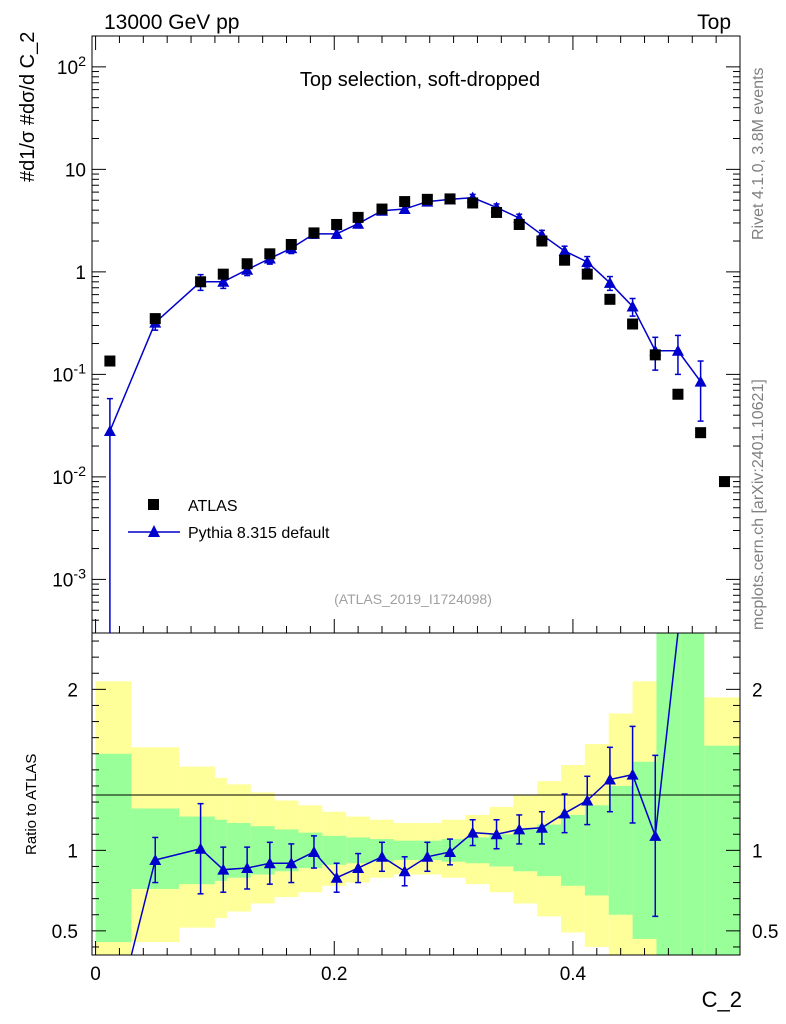 Image resolution: width=786 pixels, height=1024 pixels. What do you see at coordinates (153, 504) in the screenshot?
I see `legend-atlas-marker` at bounding box center [153, 504].